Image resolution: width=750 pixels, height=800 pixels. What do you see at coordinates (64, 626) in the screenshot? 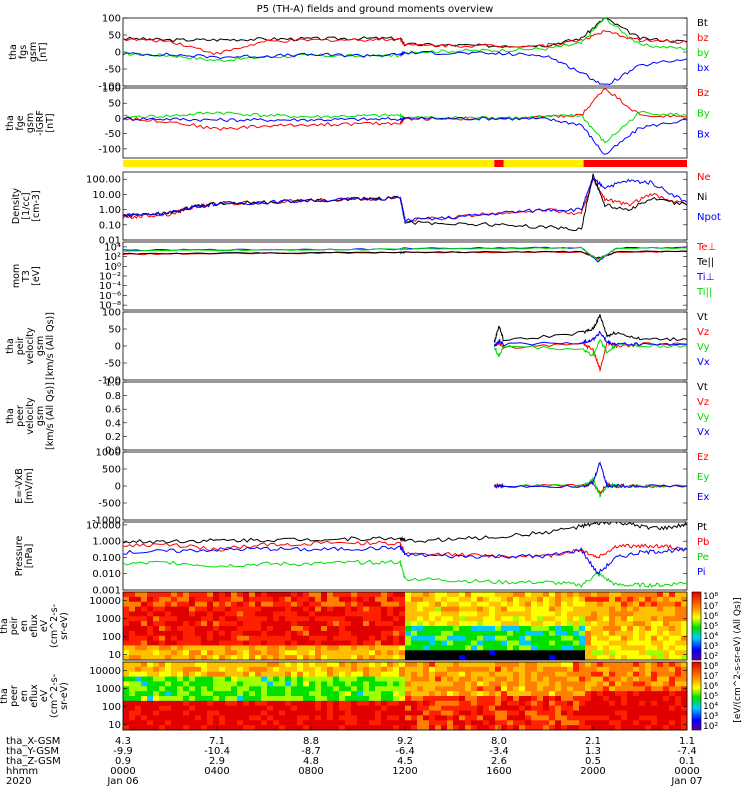
I see `y-label-line: sr-eV)` at bounding box center [64, 626].